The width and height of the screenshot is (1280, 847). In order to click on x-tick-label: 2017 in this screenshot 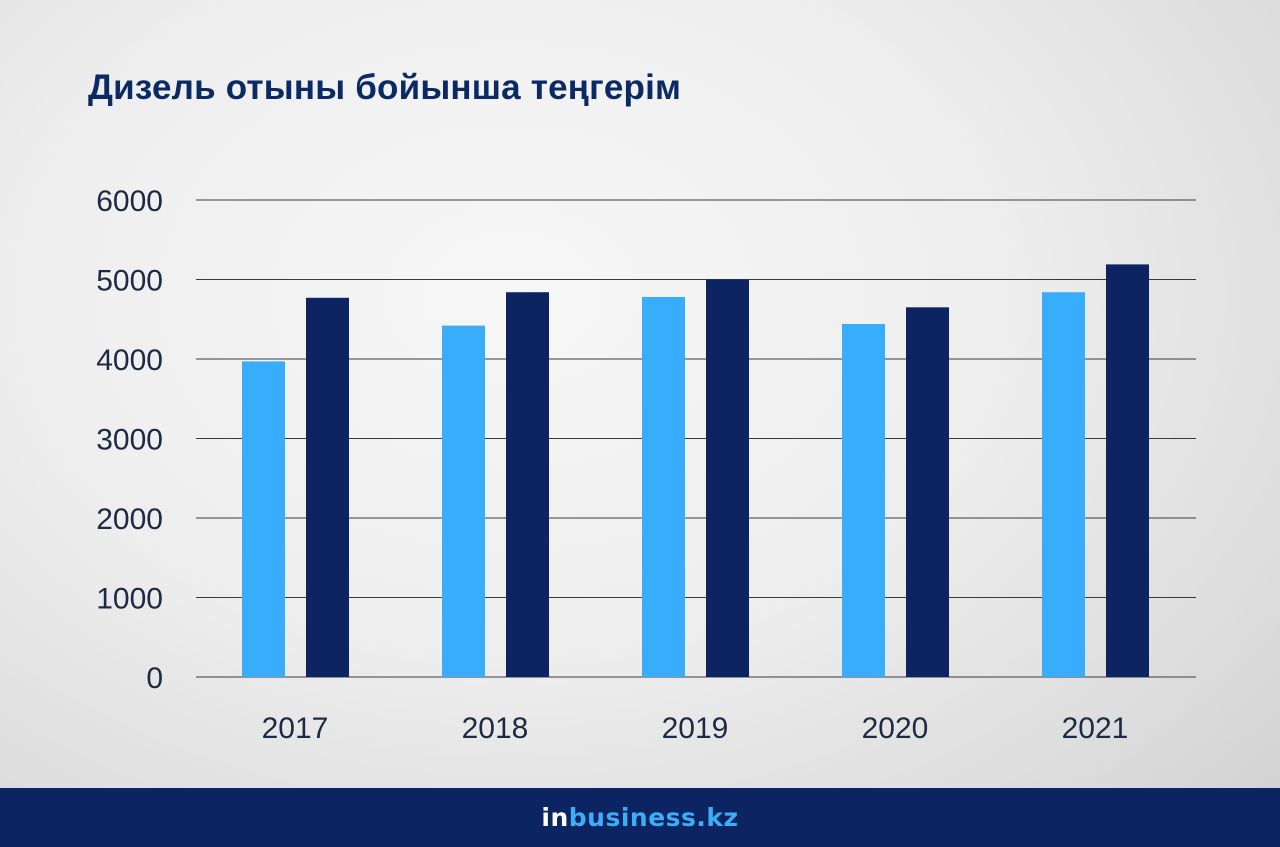, I will do `click(295, 728)`.